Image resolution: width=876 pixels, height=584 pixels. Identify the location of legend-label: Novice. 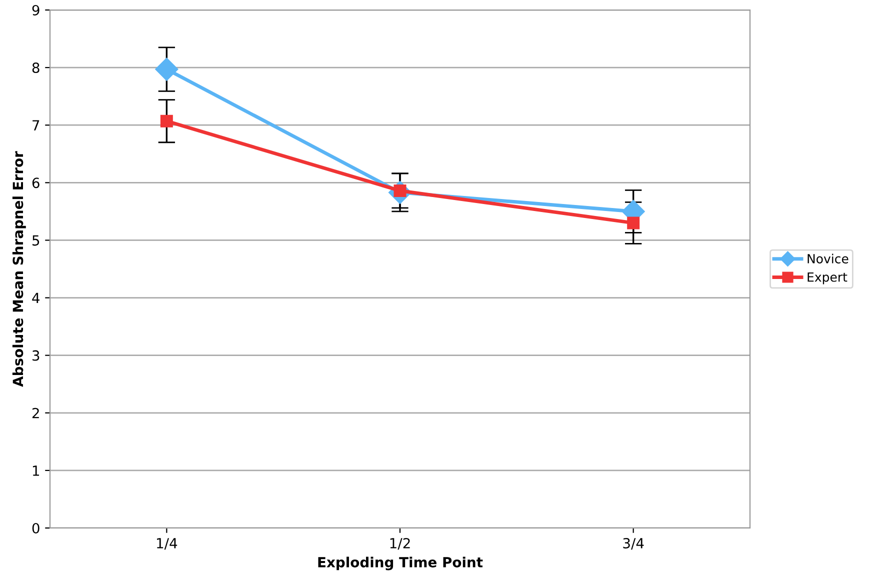
(828, 259).